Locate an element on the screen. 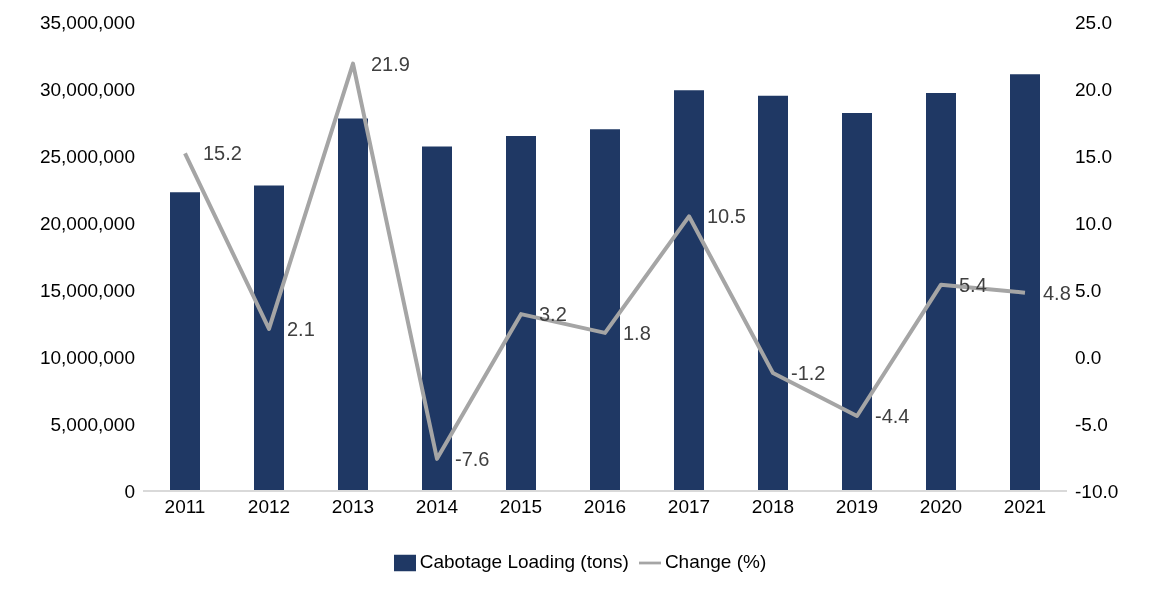 This screenshot has width=1170, height=592. x-tick-label: 2014 is located at coordinates (437, 506).